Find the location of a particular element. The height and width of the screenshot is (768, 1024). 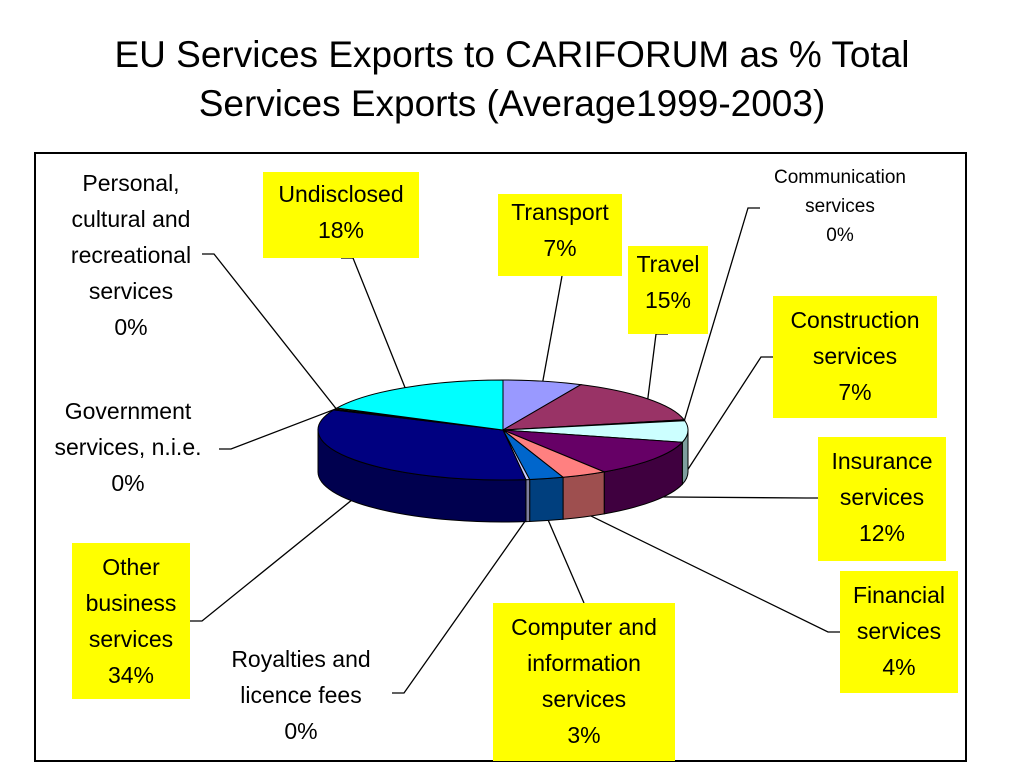

label-computer-information-services: Computer and information services 3% is located at coordinates (584, 682).